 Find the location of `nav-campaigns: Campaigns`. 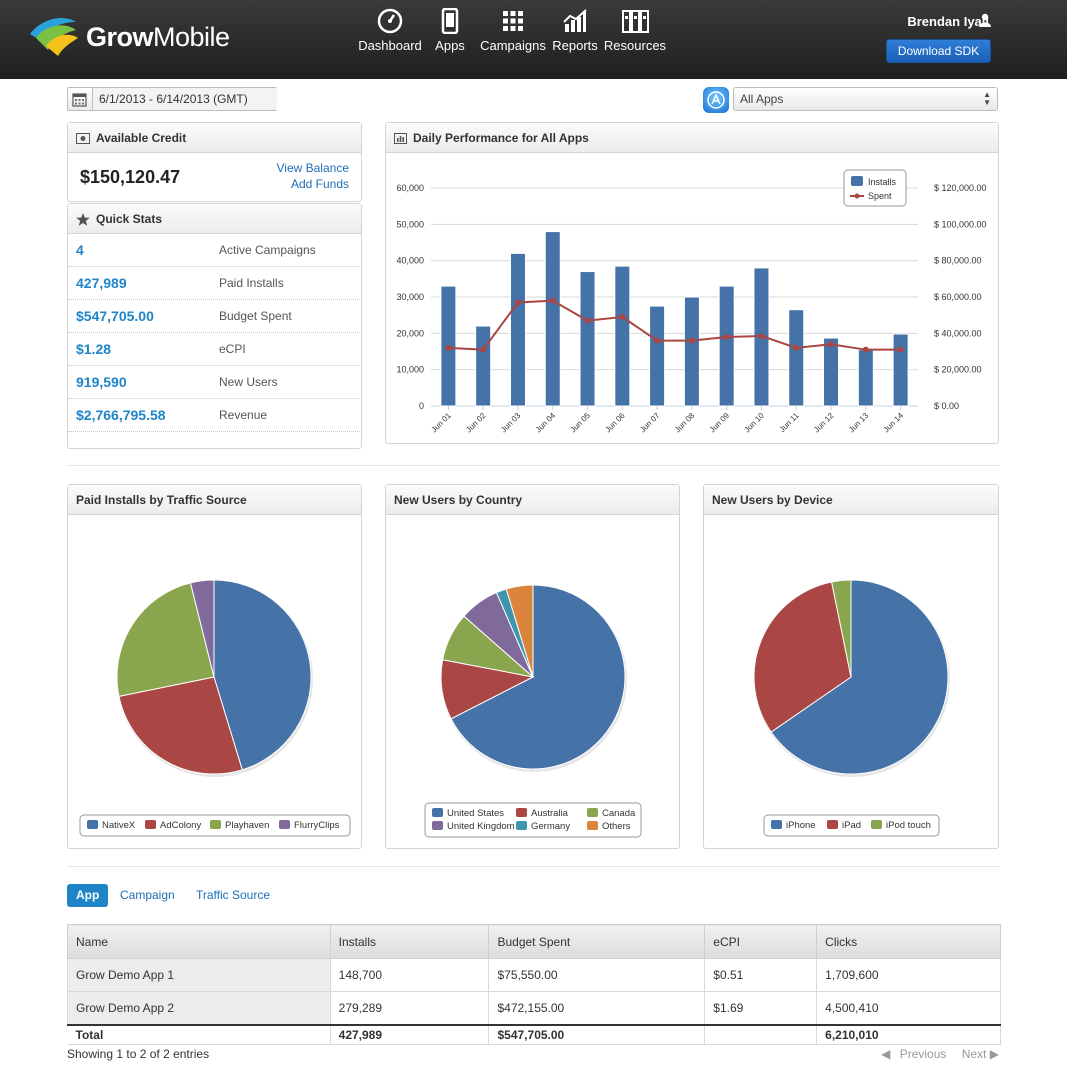

nav-campaigns: Campaigns is located at coordinates (513, 36).